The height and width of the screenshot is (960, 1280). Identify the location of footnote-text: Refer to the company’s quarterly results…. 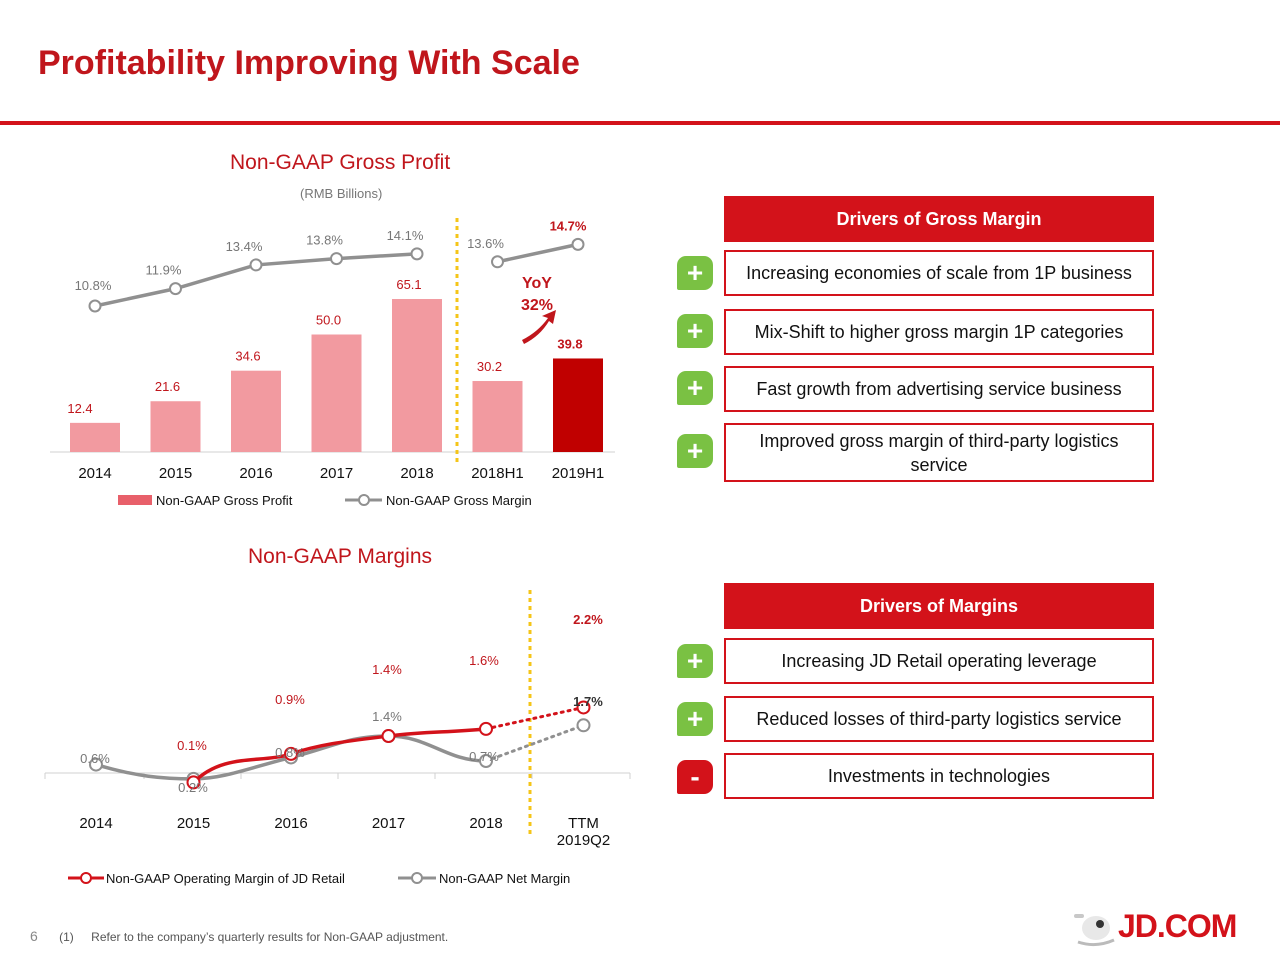
(270, 937).